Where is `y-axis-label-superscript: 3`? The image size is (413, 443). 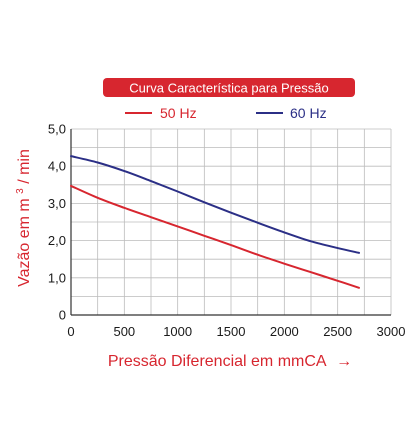
y-axis-label-superscript: 3 is located at coordinates (20, 191).